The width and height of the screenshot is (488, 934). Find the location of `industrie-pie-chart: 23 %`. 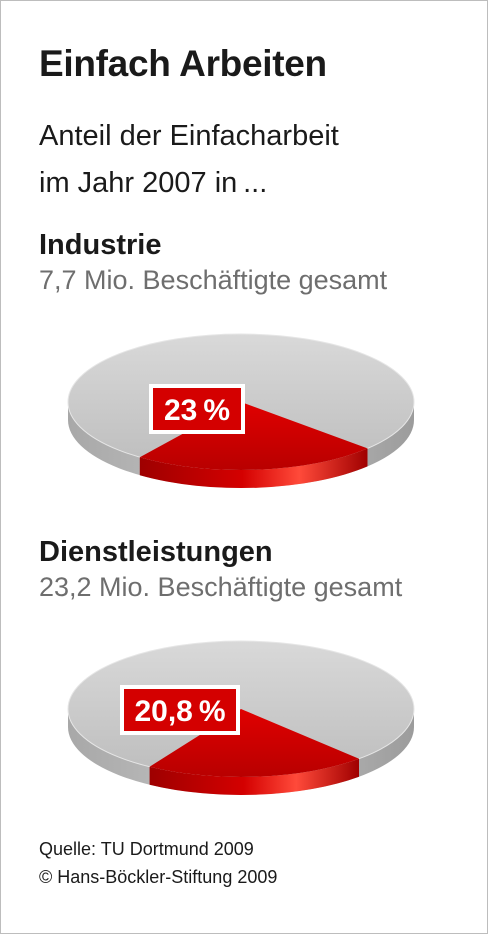

industrie-pie-chart: 23 % is located at coordinates (241, 411).